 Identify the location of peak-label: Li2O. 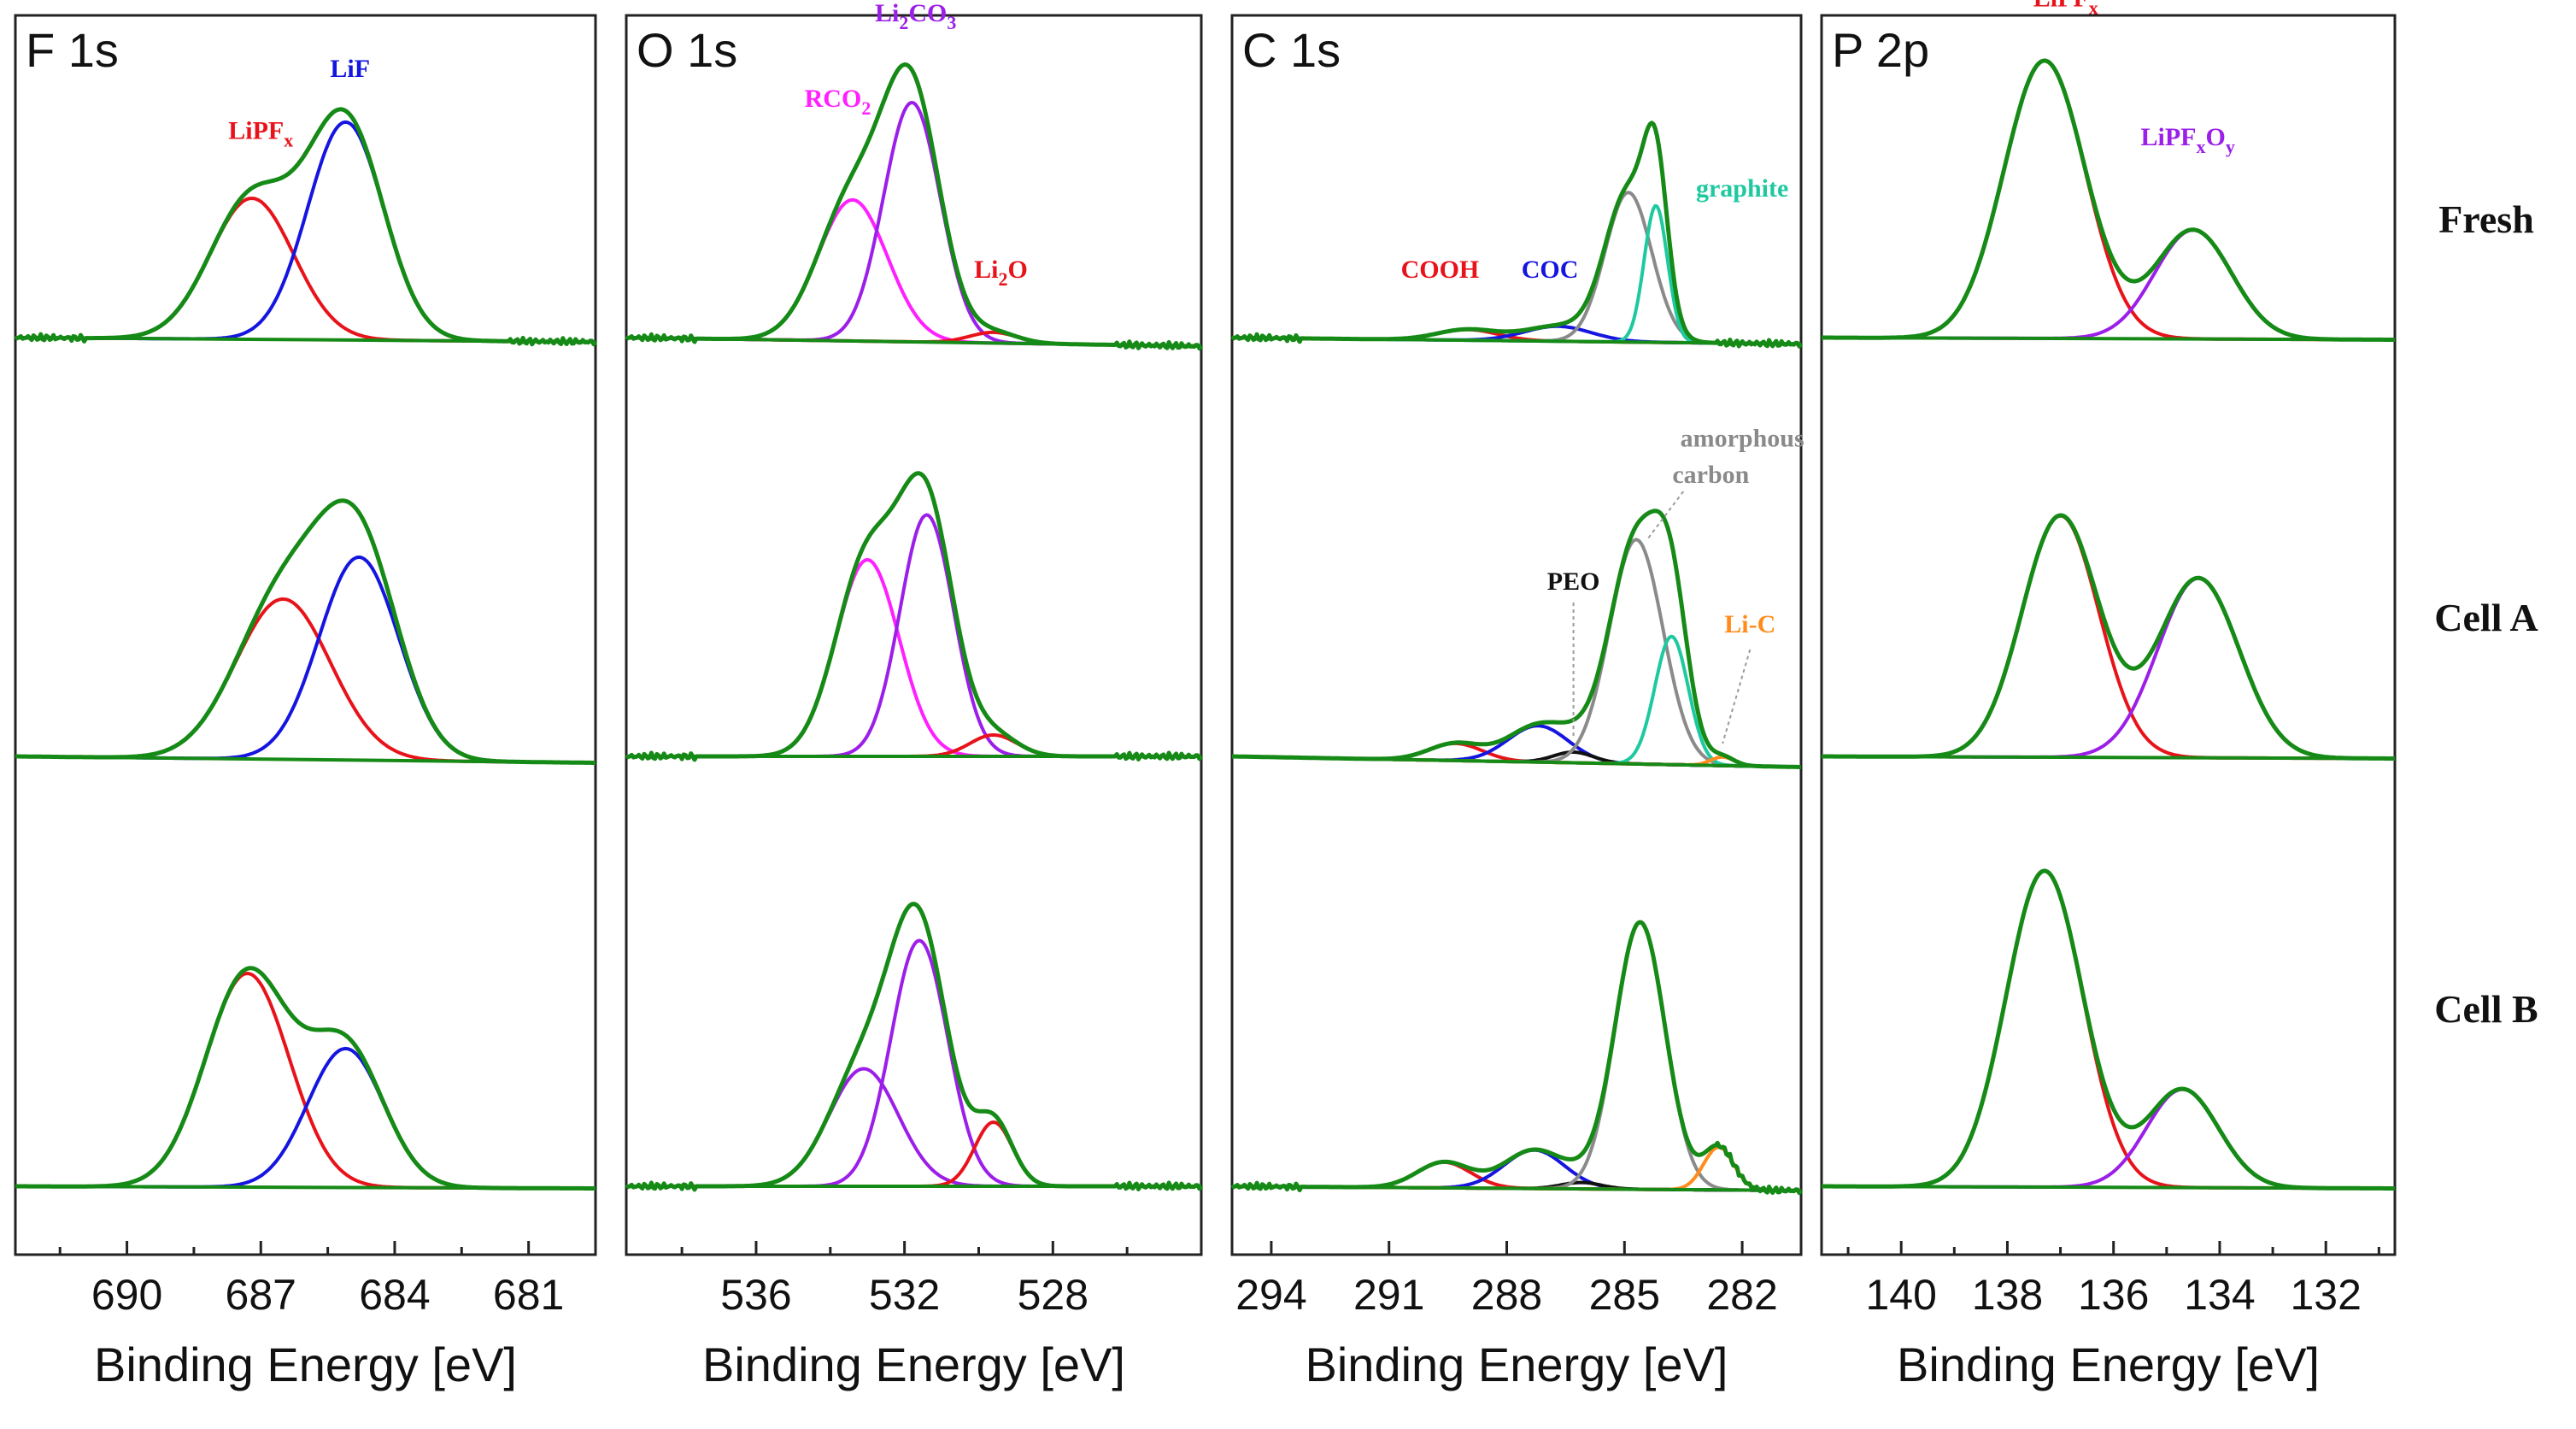
(1001, 273).